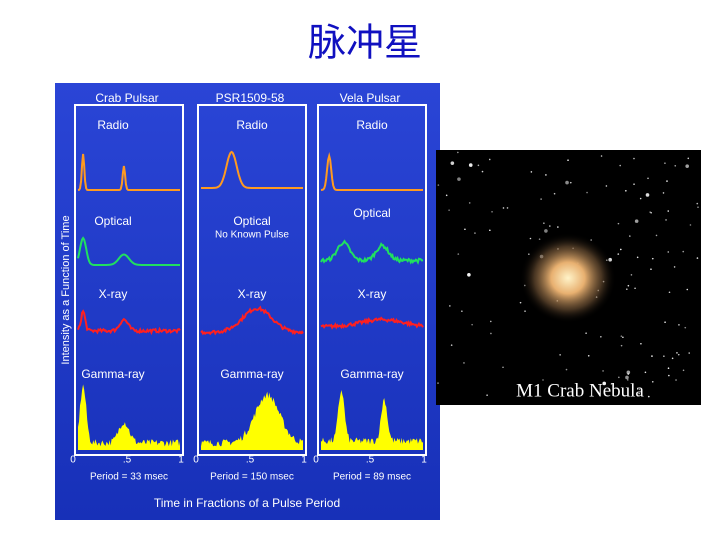  Describe the element at coordinates (247, 503) in the screenshot. I see `x-axis-label: Time in Fractions of a Pulse Period` at that location.